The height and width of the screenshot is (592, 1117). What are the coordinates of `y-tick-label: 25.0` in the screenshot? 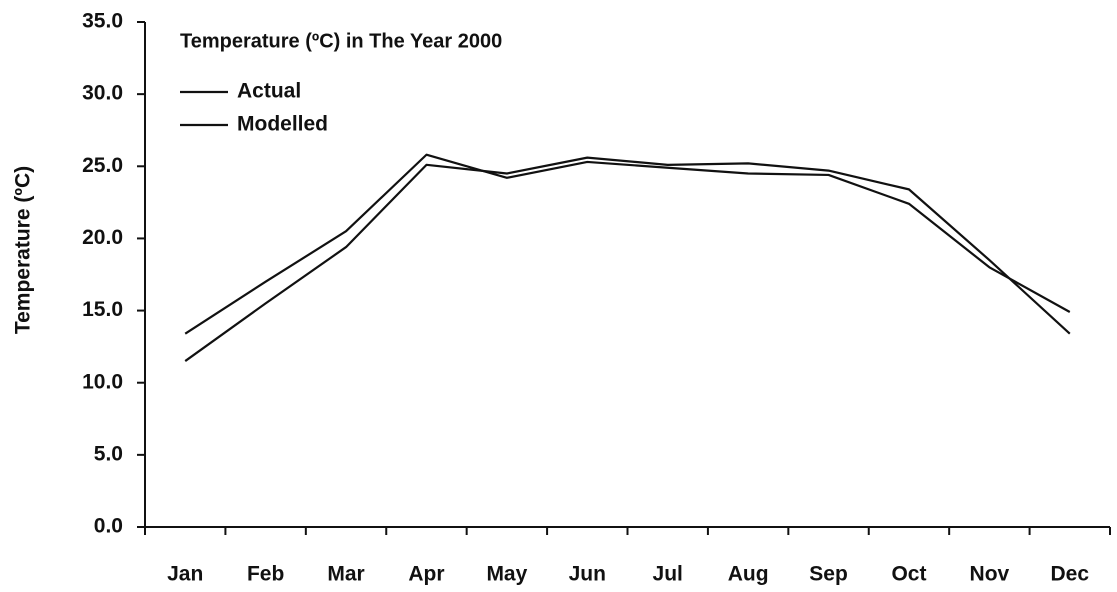 It's located at (102, 165).